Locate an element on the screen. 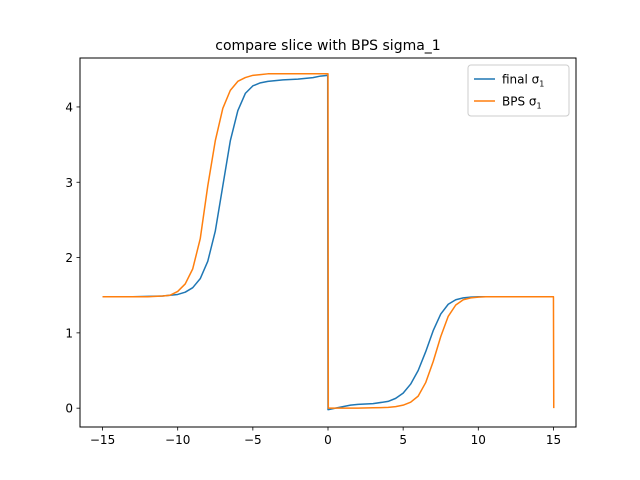 The width and height of the screenshot is (640, 480). y-tick-label: 2 is located at coordinates (69, 258).